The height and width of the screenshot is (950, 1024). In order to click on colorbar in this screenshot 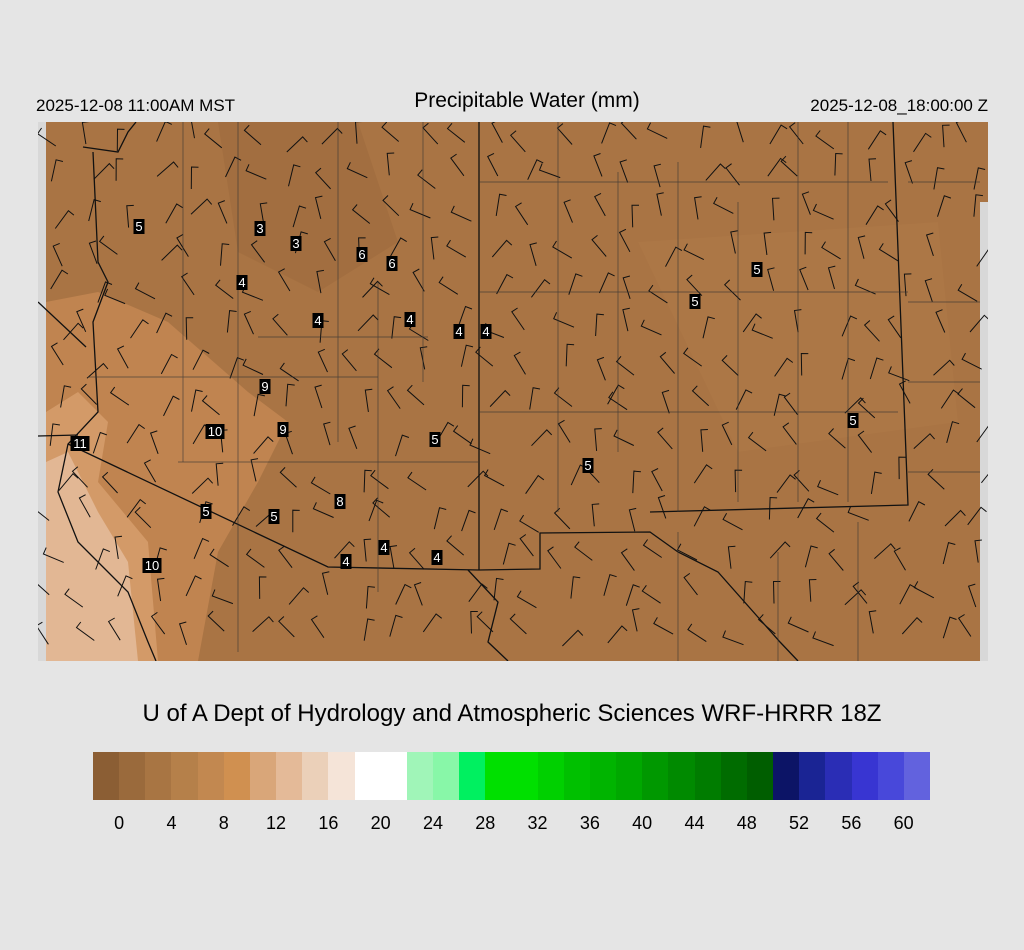, I will do `click(511, 776)`.